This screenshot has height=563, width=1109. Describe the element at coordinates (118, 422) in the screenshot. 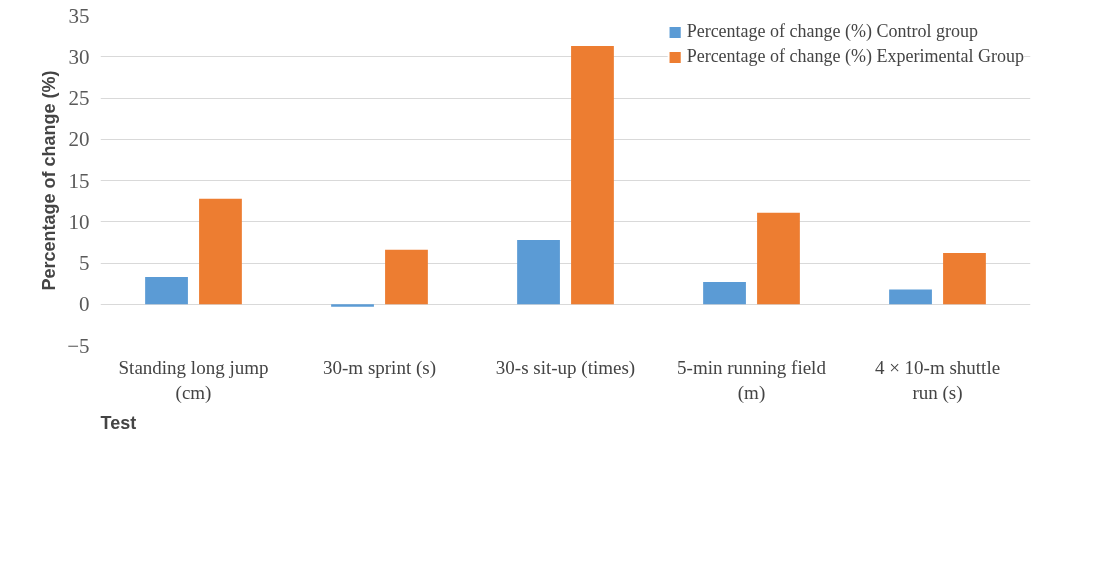

I see `x-axis-title: Test` at that location.